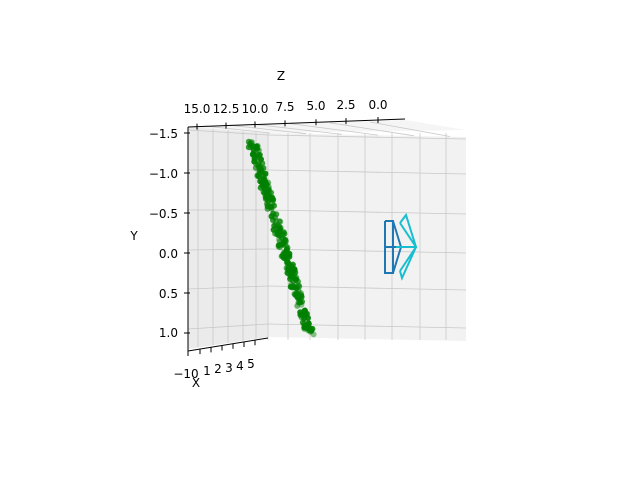 The image size is (640, 480). What do you see at coordinates (251, 364) in the screenshot?
I see `x-tick-label: 5` at bounding box center [251, 364].